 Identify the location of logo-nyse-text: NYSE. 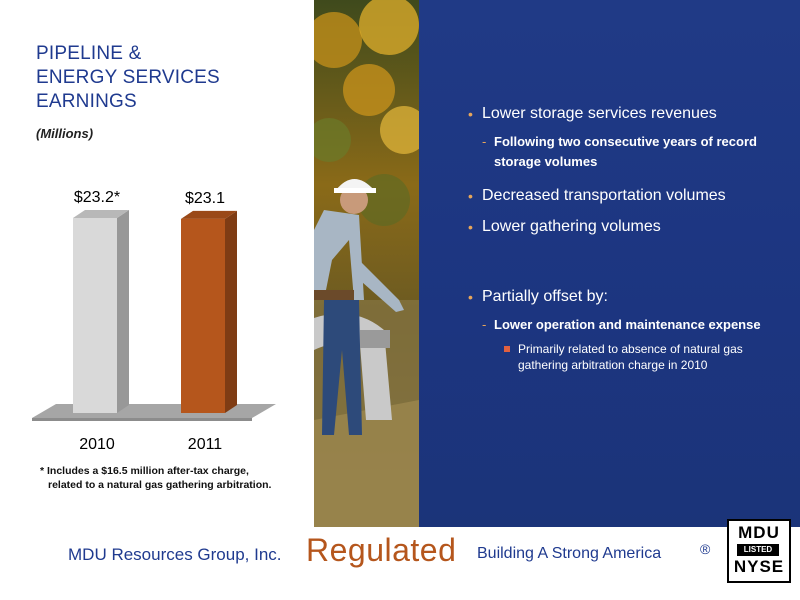
(759, 566).